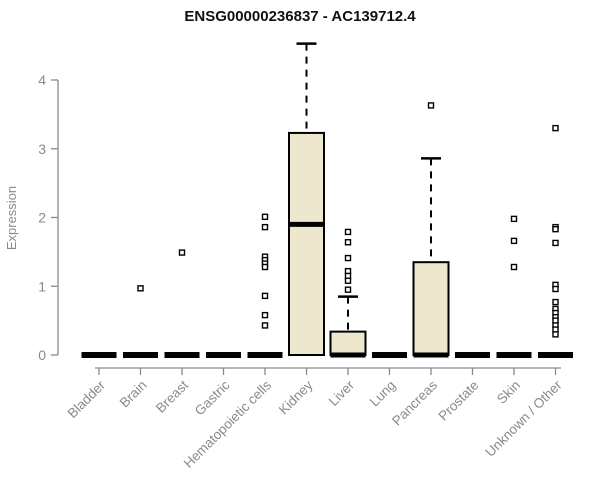  Describe the element at coordinates (140, 321) in the screenshot. I see `box-brain` at that location.